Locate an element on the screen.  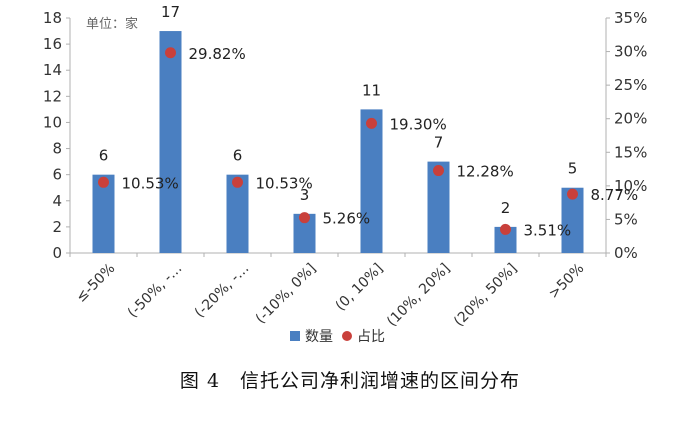
y-left-tick-label: 18 is located at coordinates (52, 18).